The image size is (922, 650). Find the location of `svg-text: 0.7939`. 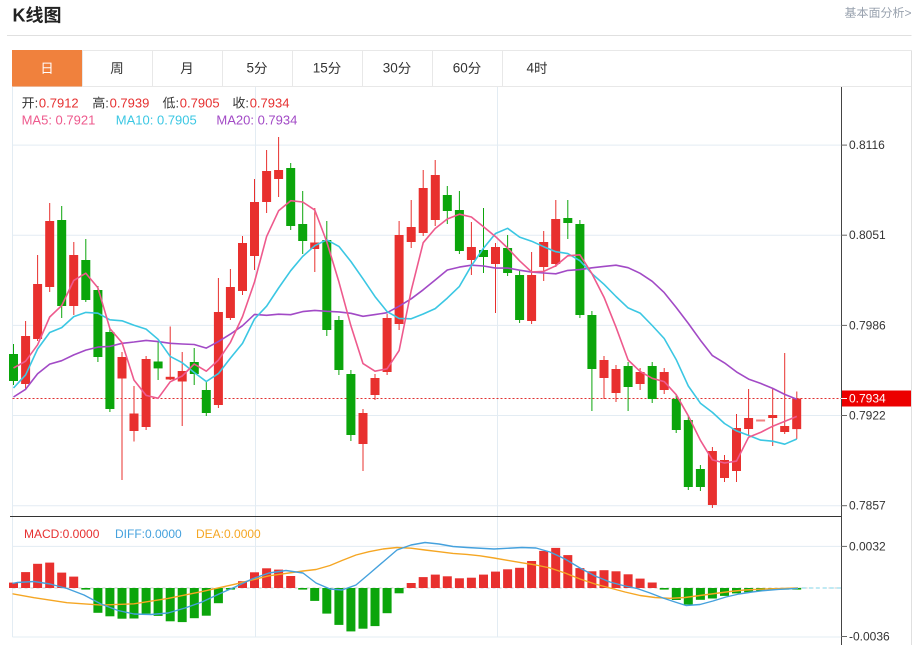

svg-text: 0.7939 is located at coordinates (130, 103).